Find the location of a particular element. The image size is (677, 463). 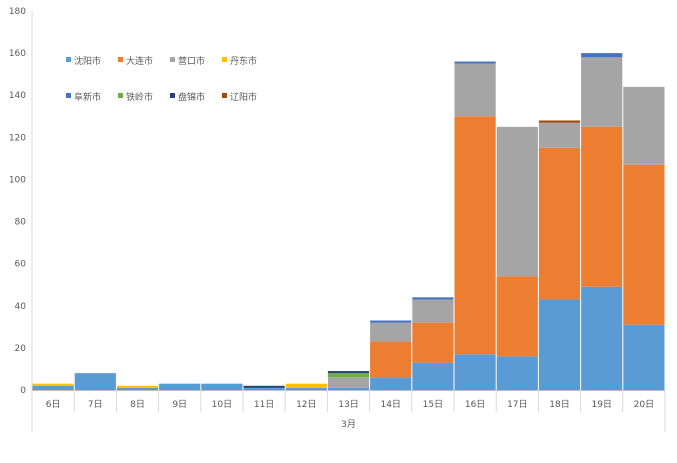

bar-segment-沈阳市-15日 is located at coordinates (433, 376).